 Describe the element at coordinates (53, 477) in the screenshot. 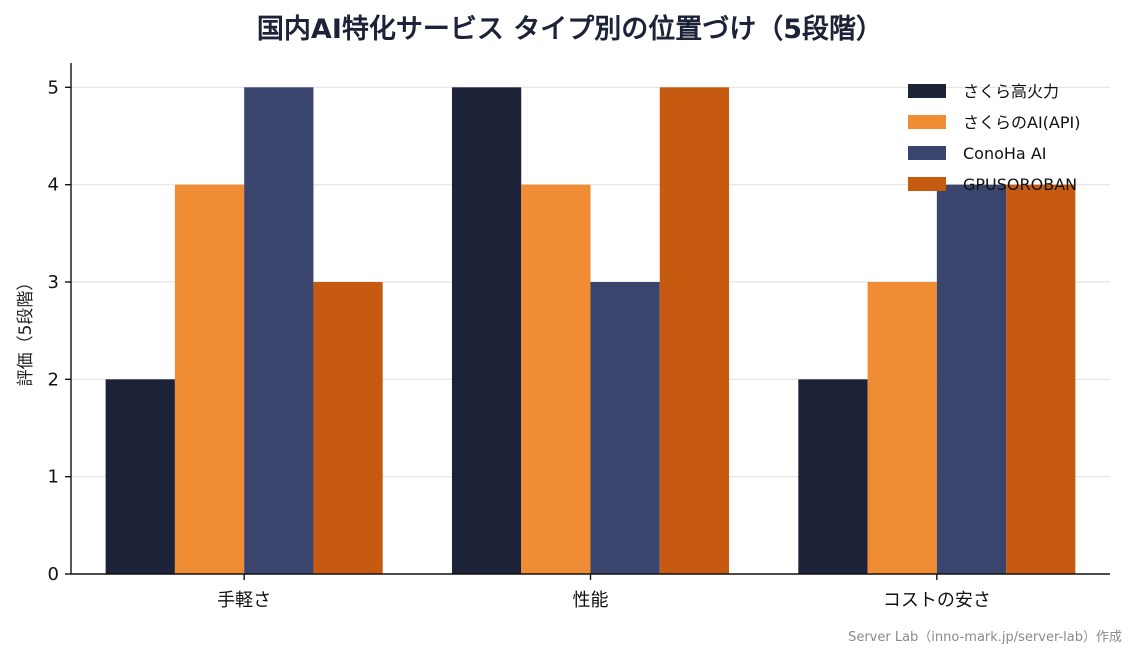

I see `y-tick-label-1: 1` at that location.